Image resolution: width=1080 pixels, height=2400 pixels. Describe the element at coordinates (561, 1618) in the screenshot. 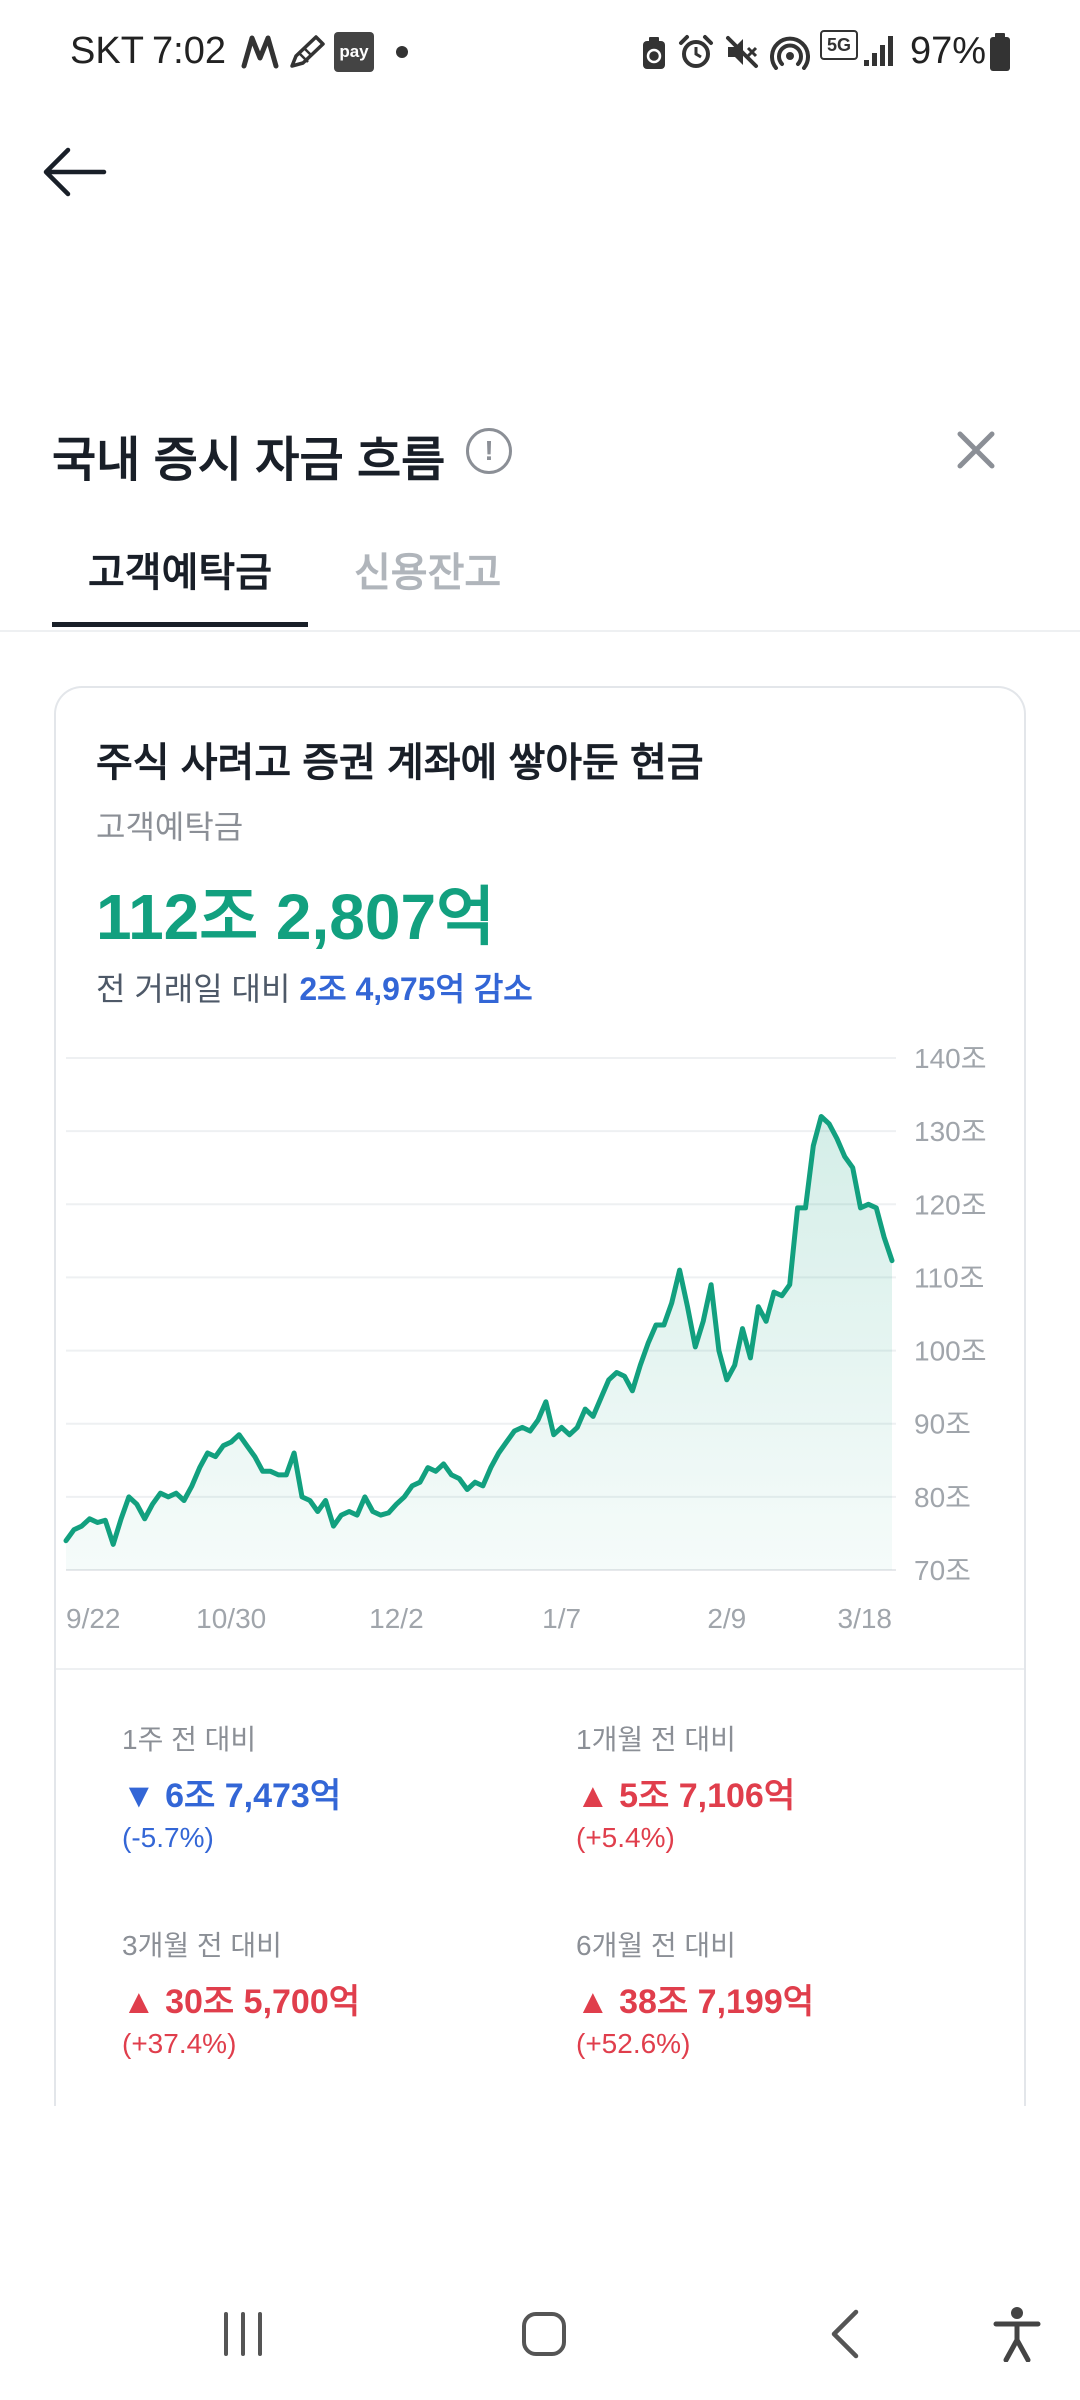

I see `x-tick-label: 1/7` at that location.